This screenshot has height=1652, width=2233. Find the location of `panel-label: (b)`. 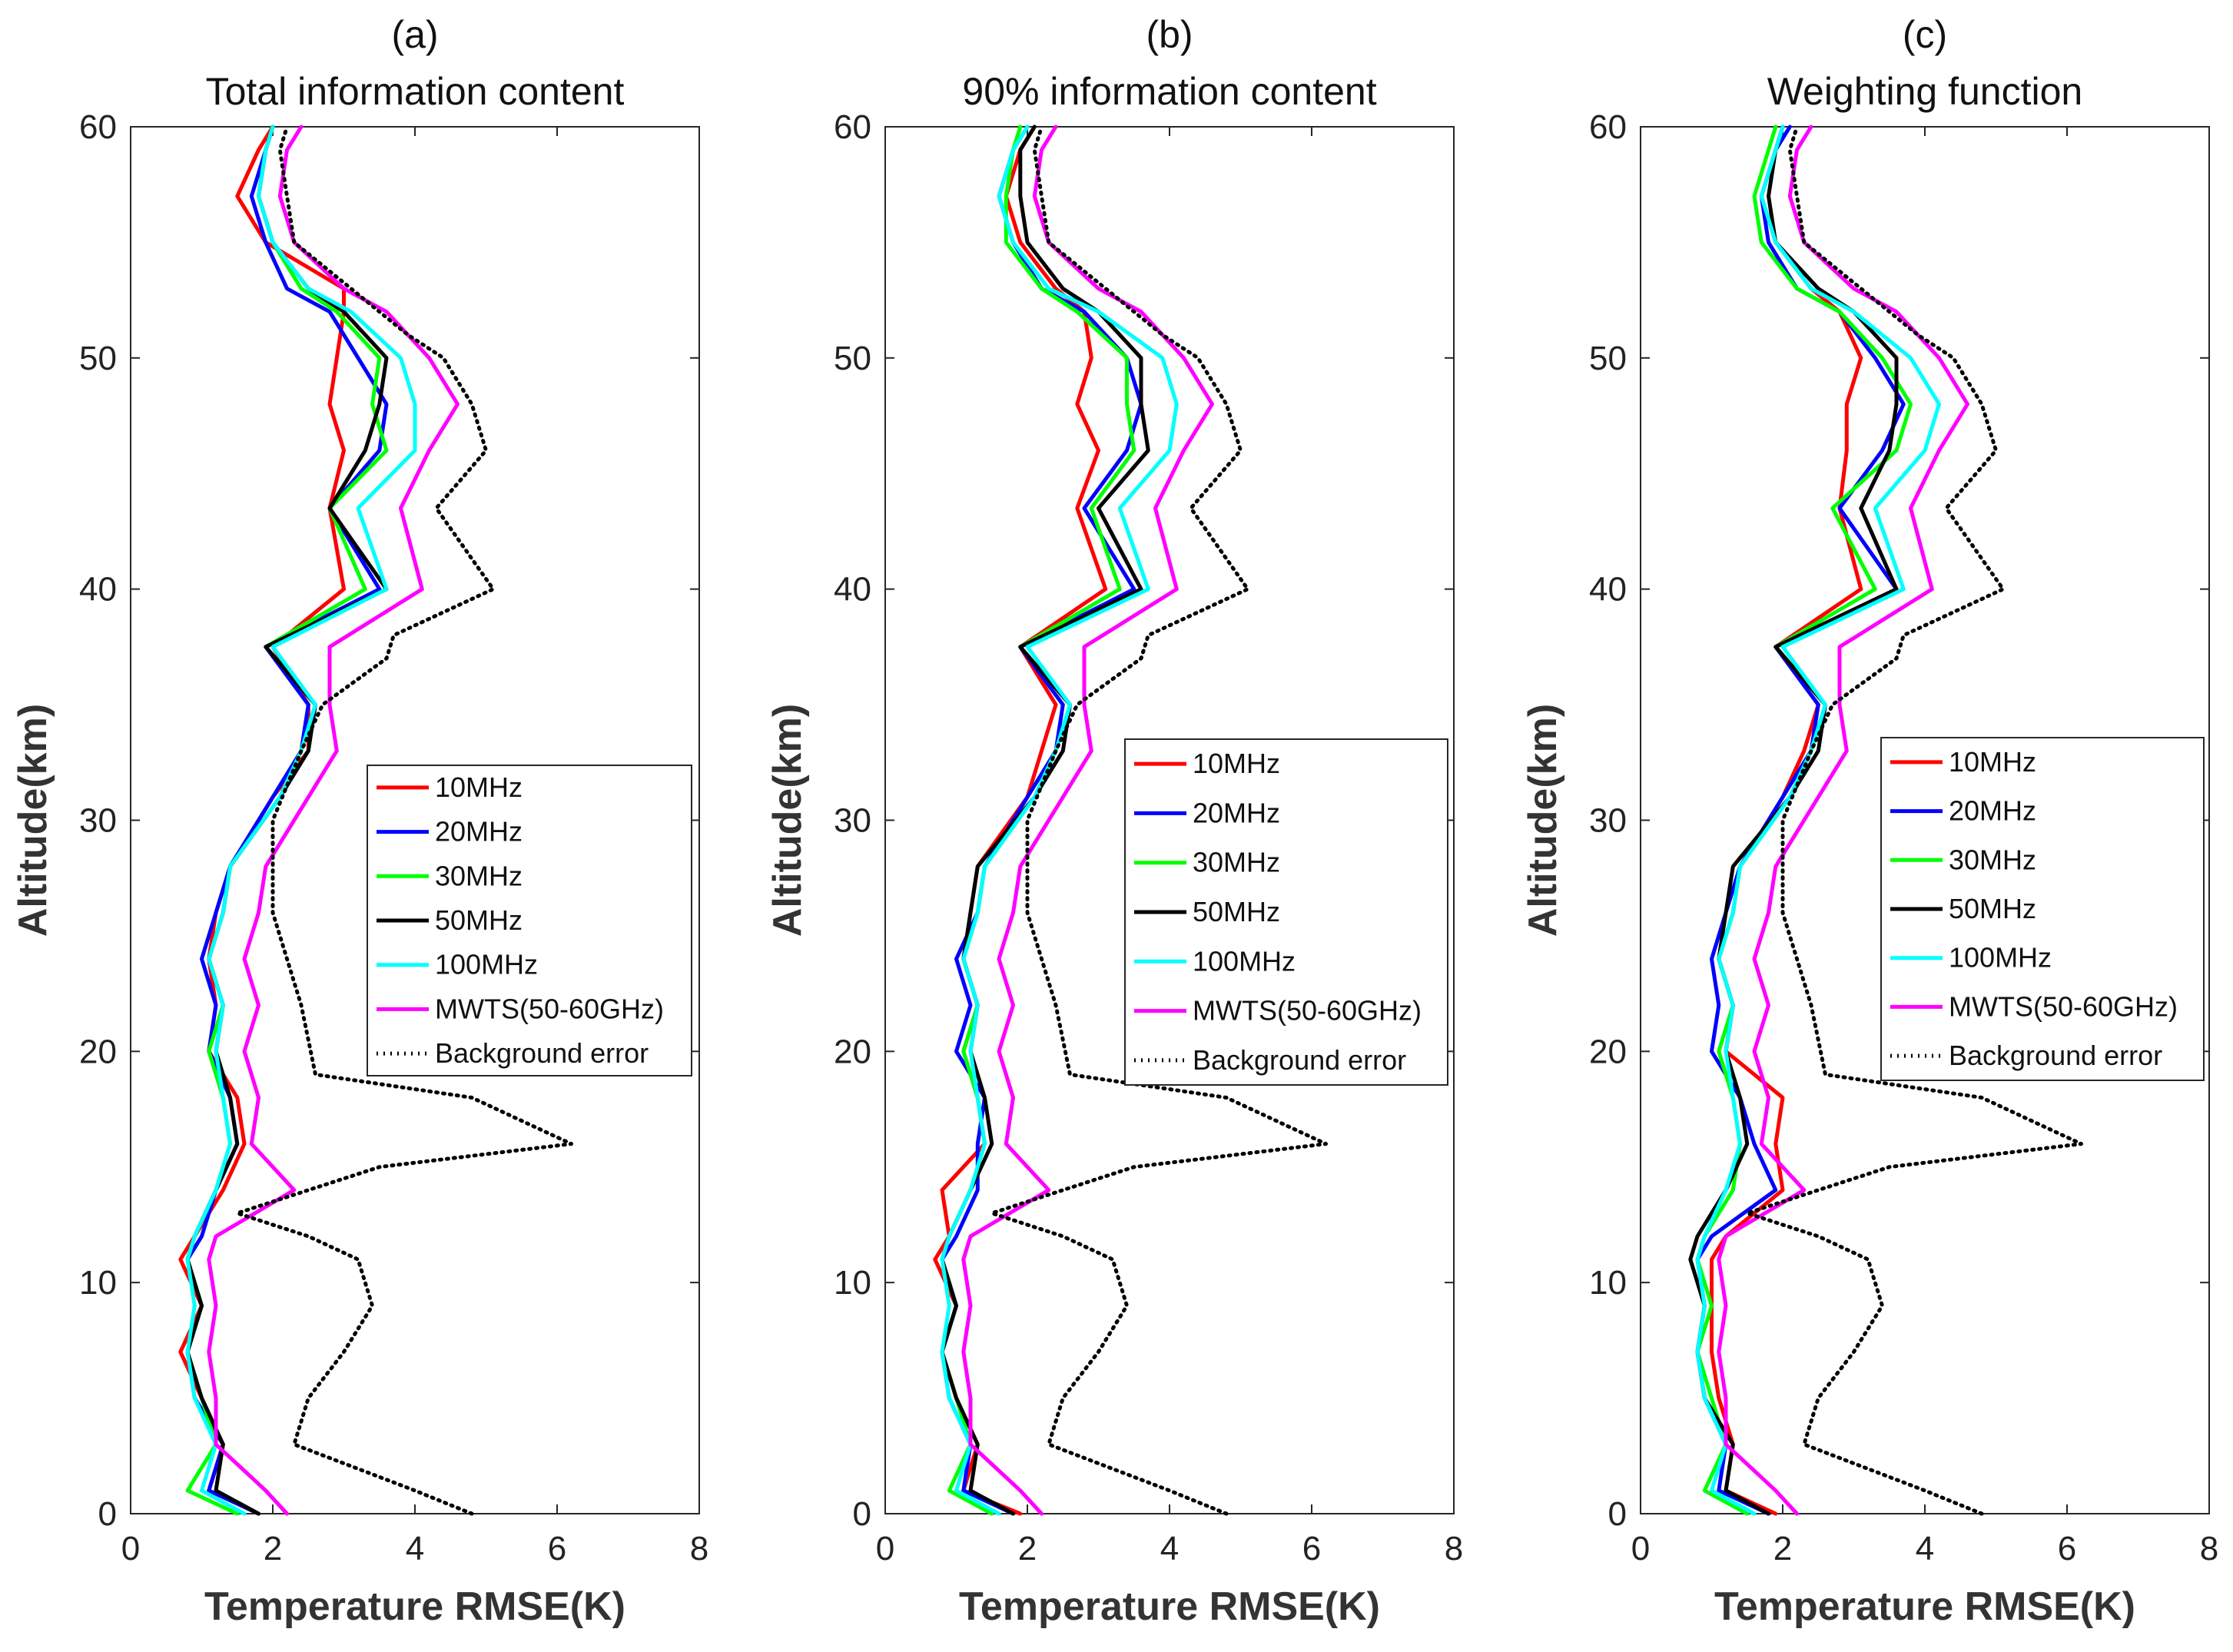

panel-label: (b) is located at coordinates (1169, 34).